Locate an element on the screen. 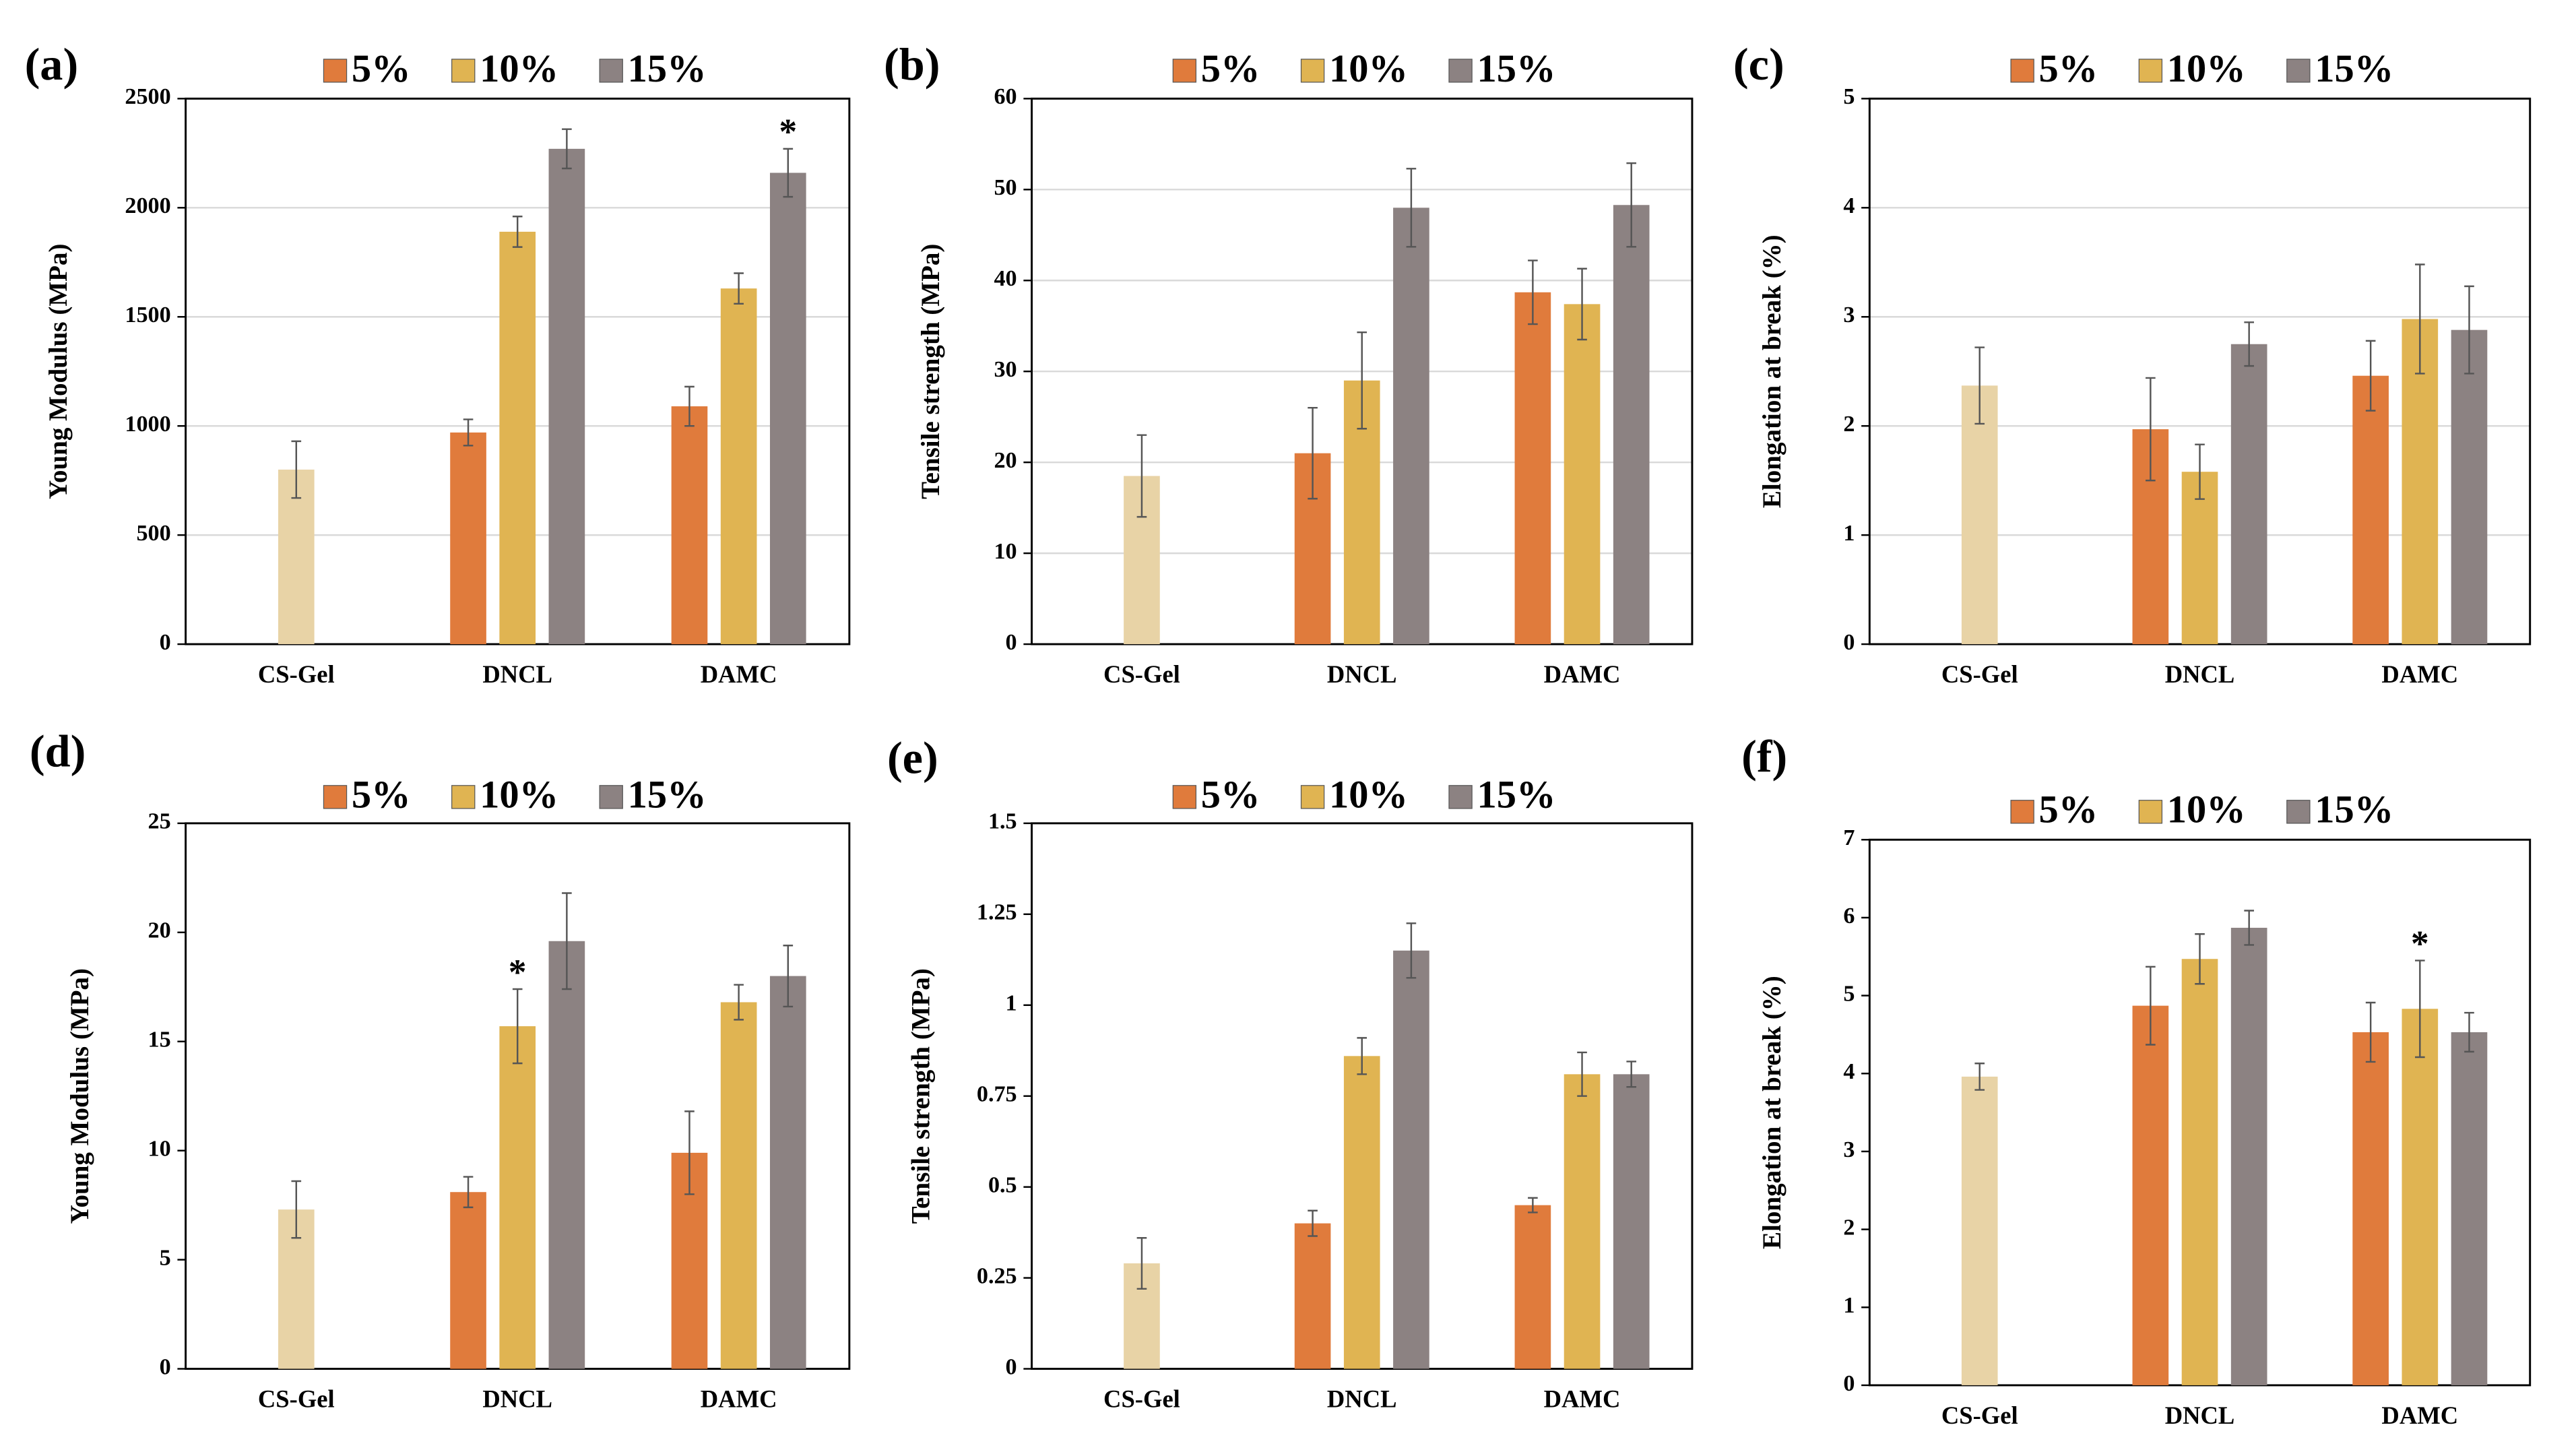 The width and height of the screenshot is (2576, 1452). y-tick-label: 15 is located at coordinates (160, 1040).